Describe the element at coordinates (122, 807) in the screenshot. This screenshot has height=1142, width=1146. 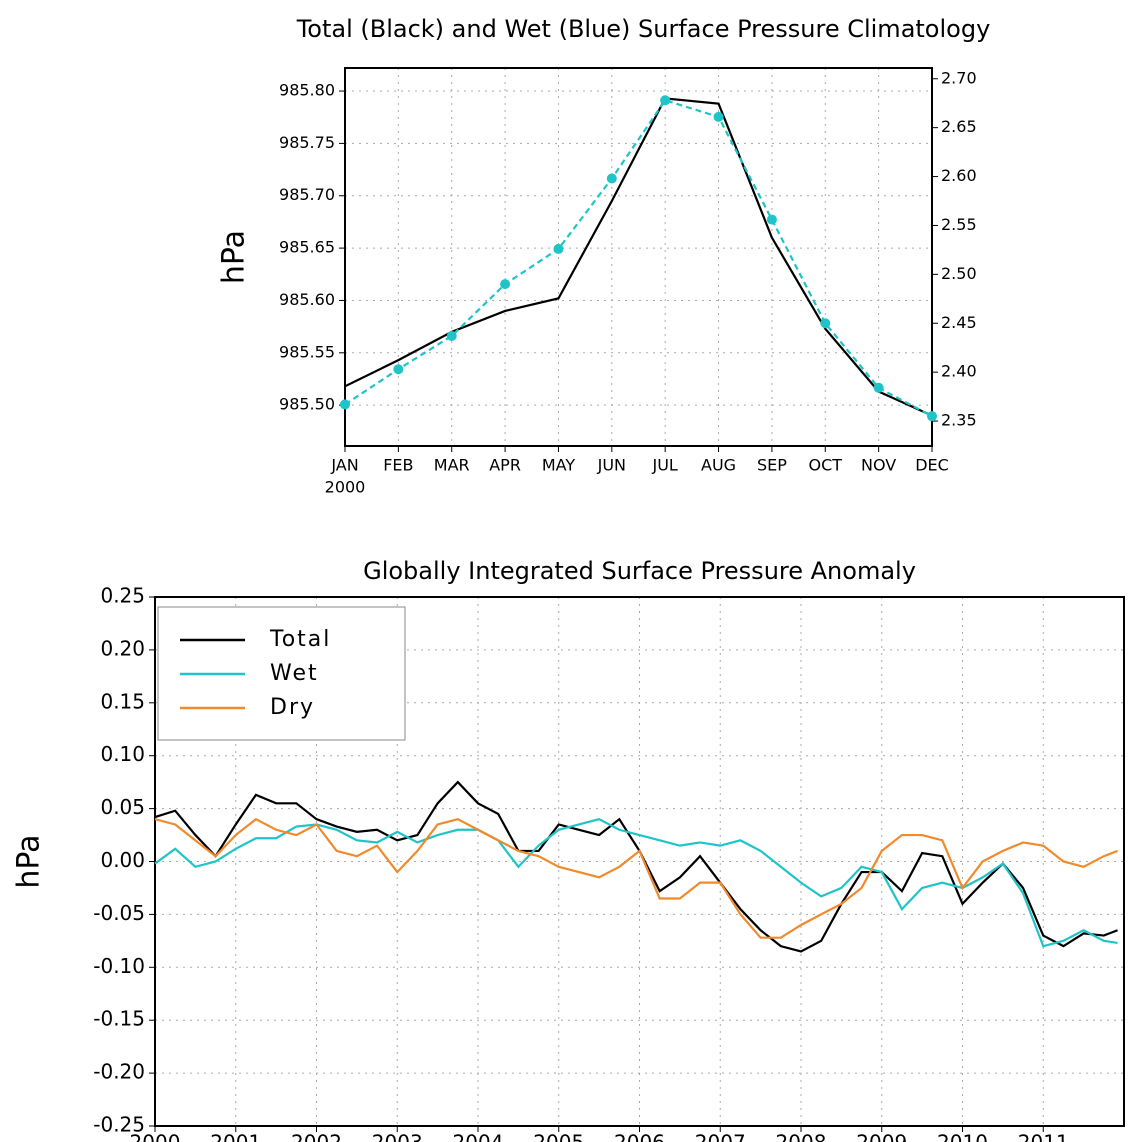
I see `y-tick-label: 0.05` at that location.